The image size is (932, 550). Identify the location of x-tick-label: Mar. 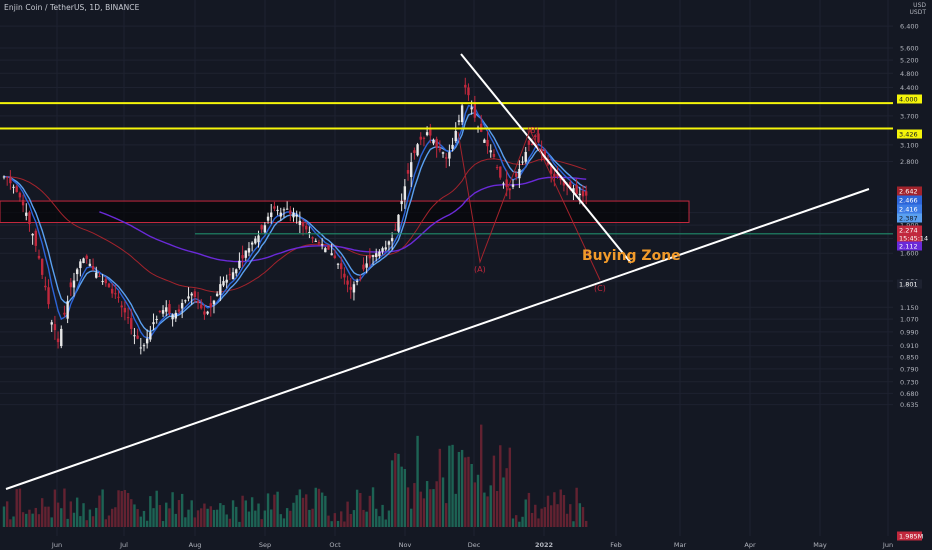
(680, 545).